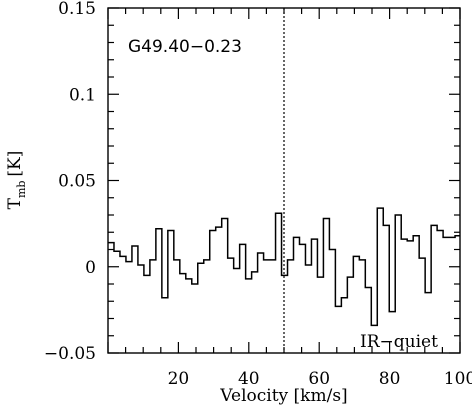 The width and height of the screenshot is (472, 408). What do you see at coordinates (249, 379) in the screenshot?
I see `x-tick-label: 40` at bounding box center [249, 379].